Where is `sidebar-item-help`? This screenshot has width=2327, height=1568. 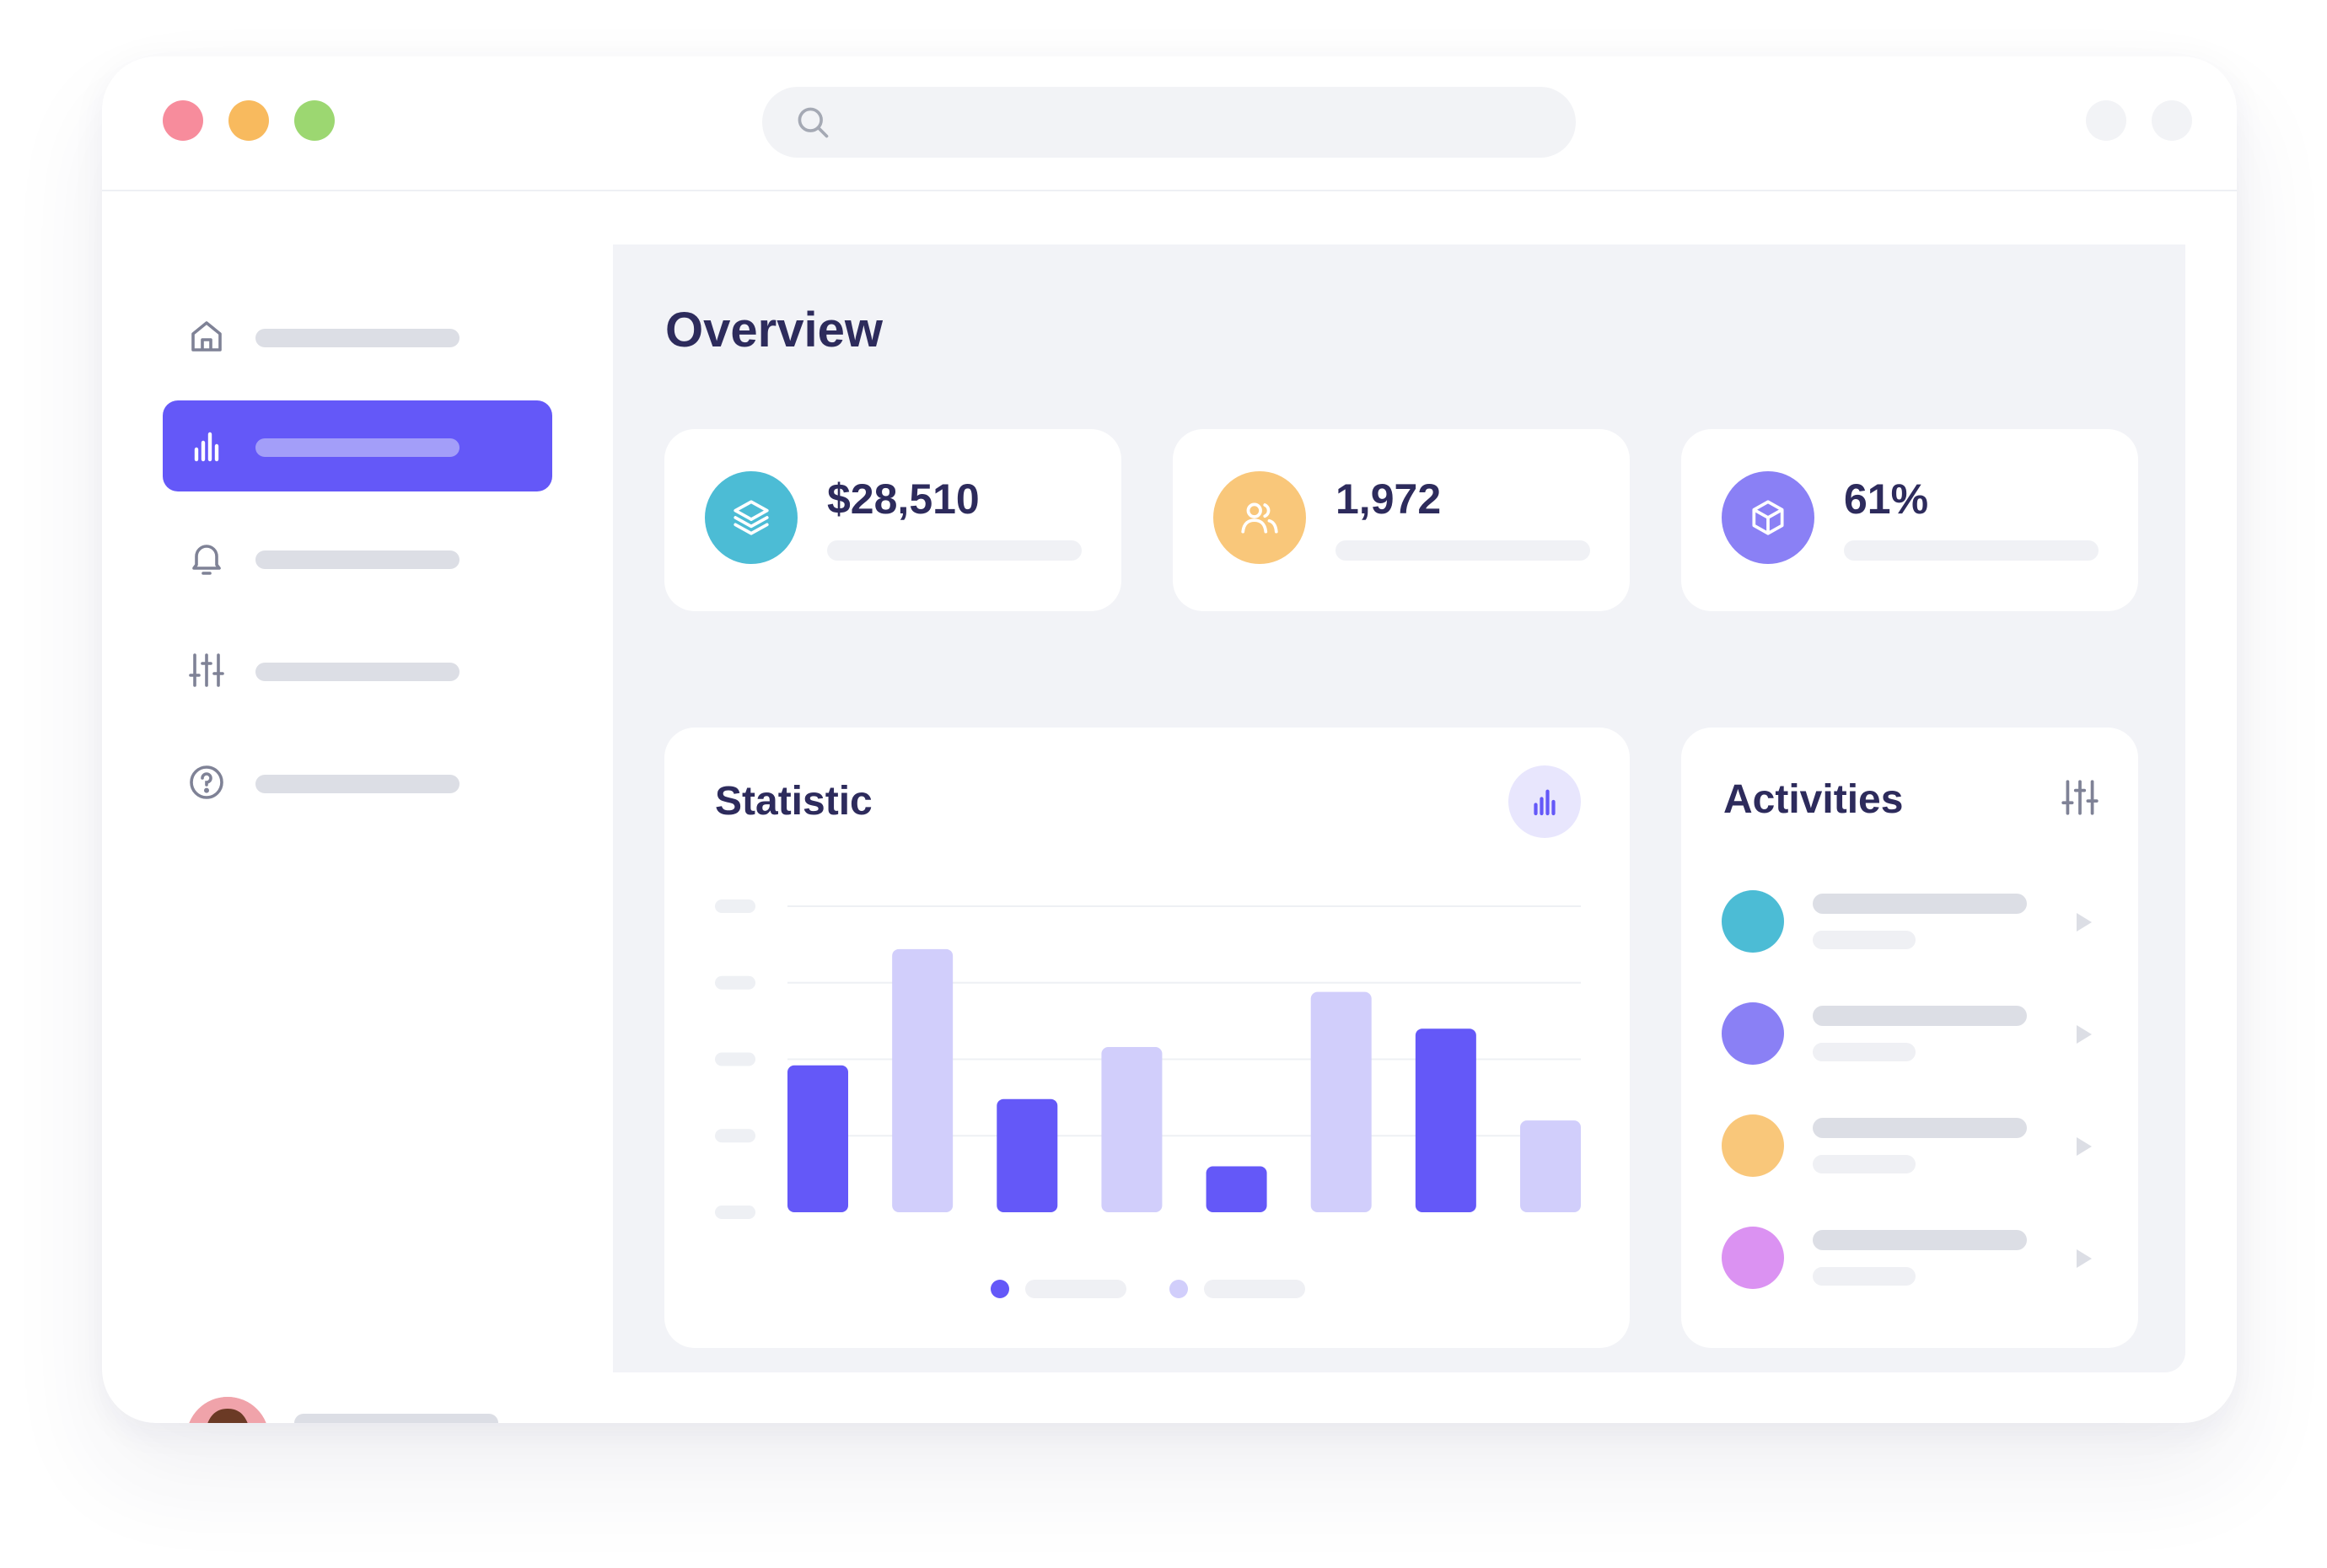 sidebar-item-help is located at coordinates (357, 782).